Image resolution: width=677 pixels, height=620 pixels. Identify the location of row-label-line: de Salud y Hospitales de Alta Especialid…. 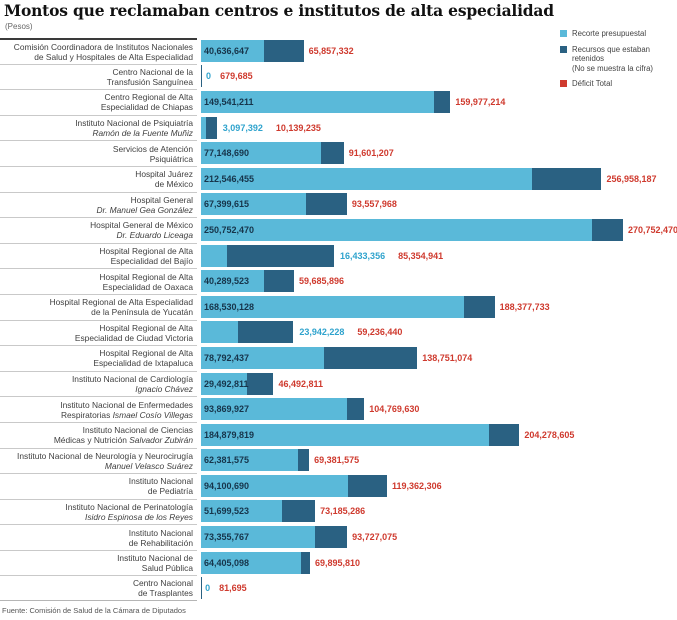
(113, 56).